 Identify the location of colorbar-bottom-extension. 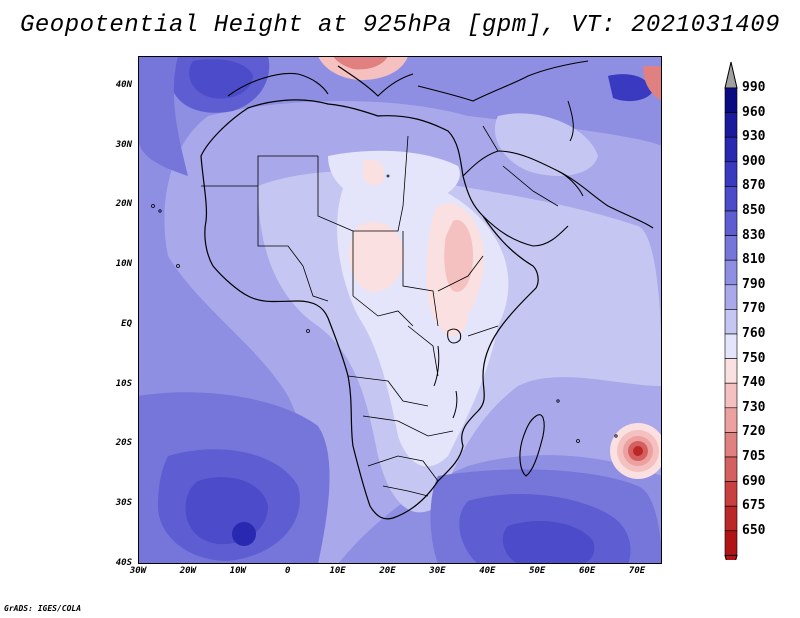
(731, 557).